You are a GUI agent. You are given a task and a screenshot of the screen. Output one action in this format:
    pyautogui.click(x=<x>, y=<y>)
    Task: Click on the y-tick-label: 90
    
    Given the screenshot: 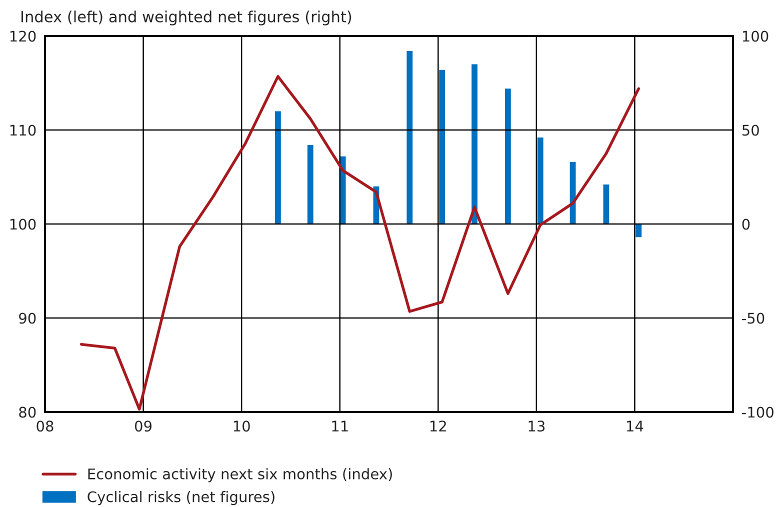 What is the action you would take?
    pyautogui.click(x=27, y=318)
    